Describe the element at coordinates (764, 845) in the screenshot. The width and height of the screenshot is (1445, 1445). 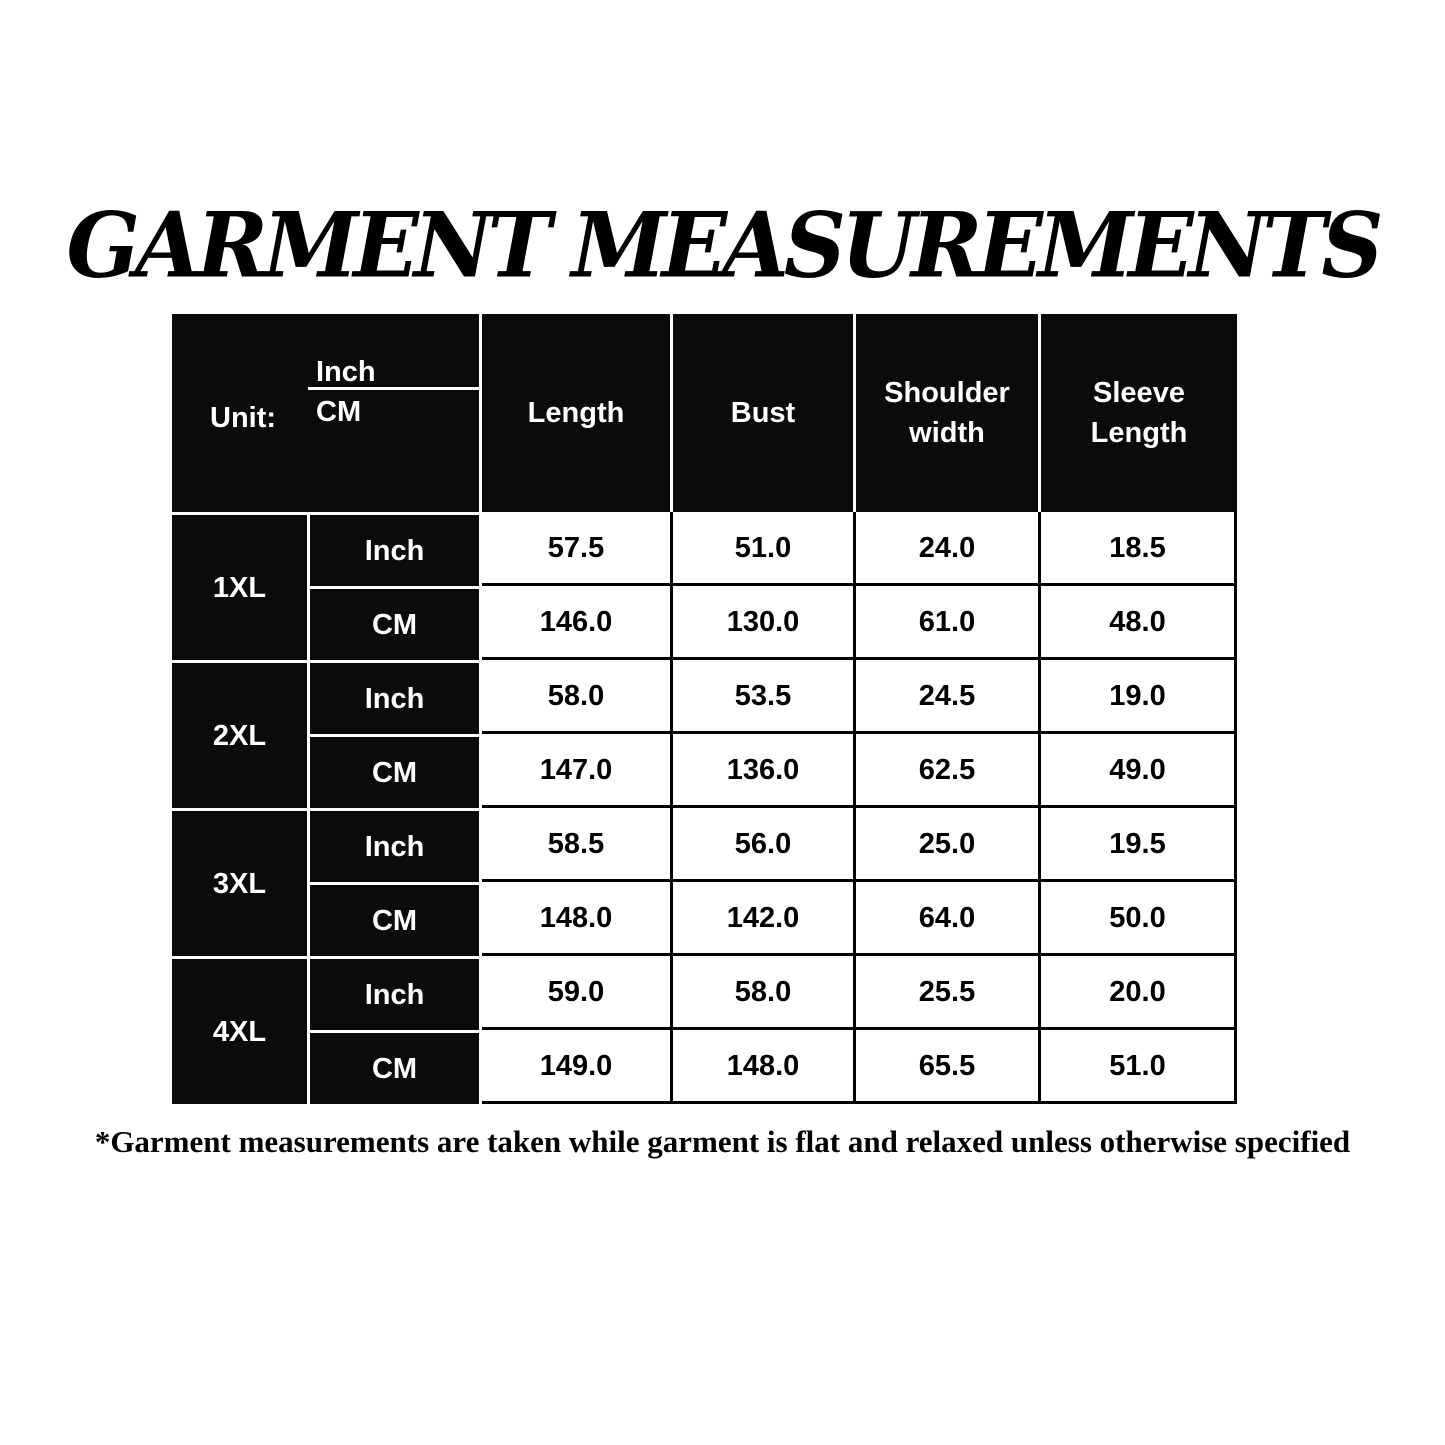
I see `measurement-cell: 56.0` at that location.